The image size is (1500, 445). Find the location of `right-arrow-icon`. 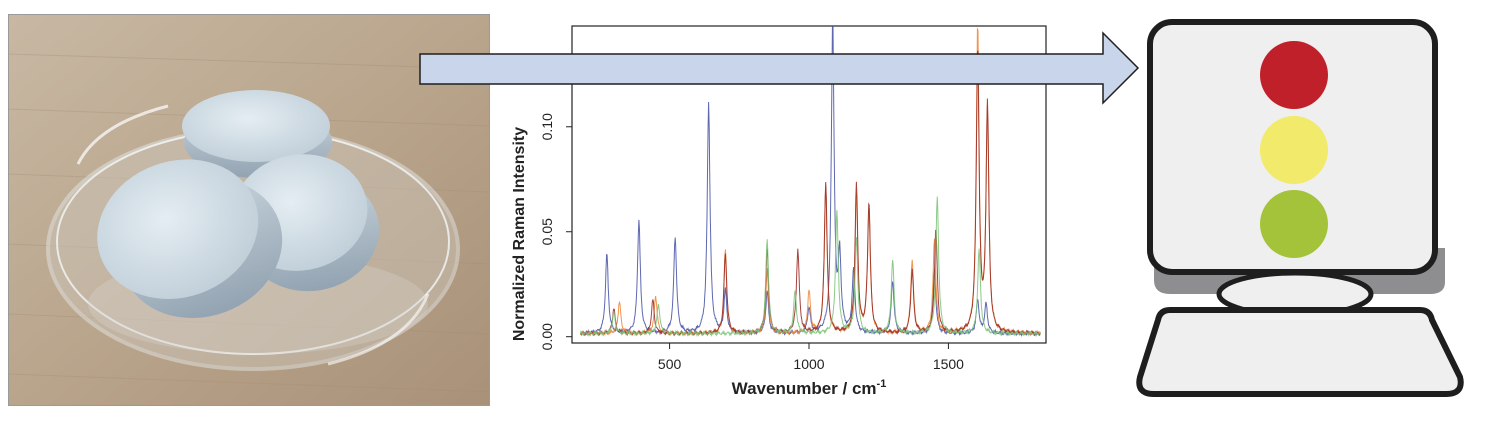

right-arrow-icon is located at coordinates (779, 68).